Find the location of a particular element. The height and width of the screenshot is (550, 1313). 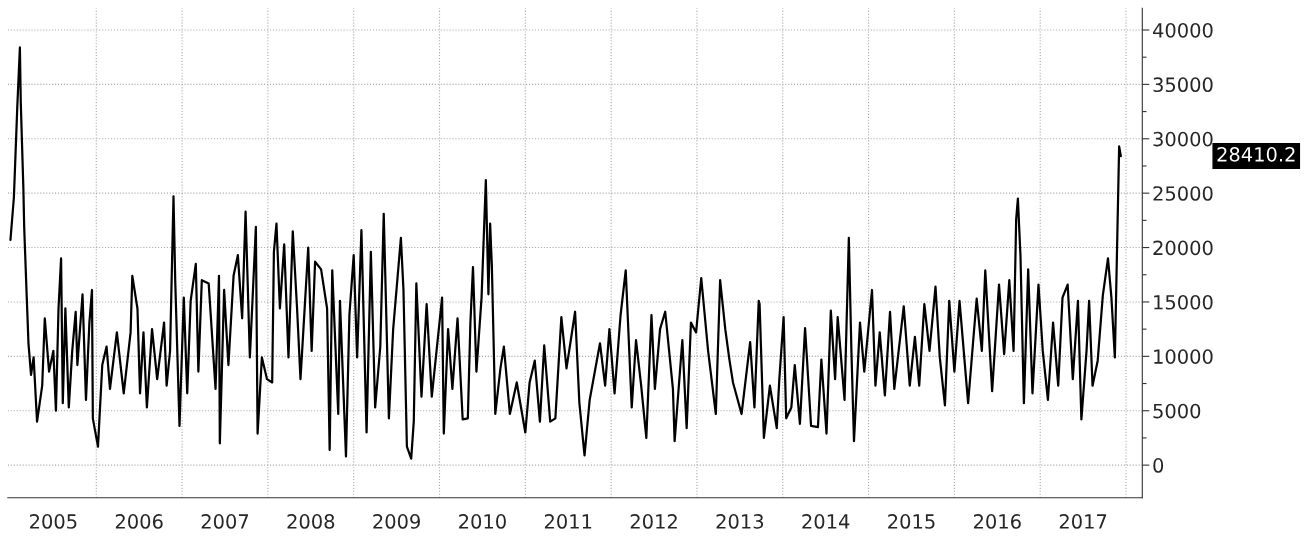

x-tick-label: 2017 is located at coordinates (1083, 521).